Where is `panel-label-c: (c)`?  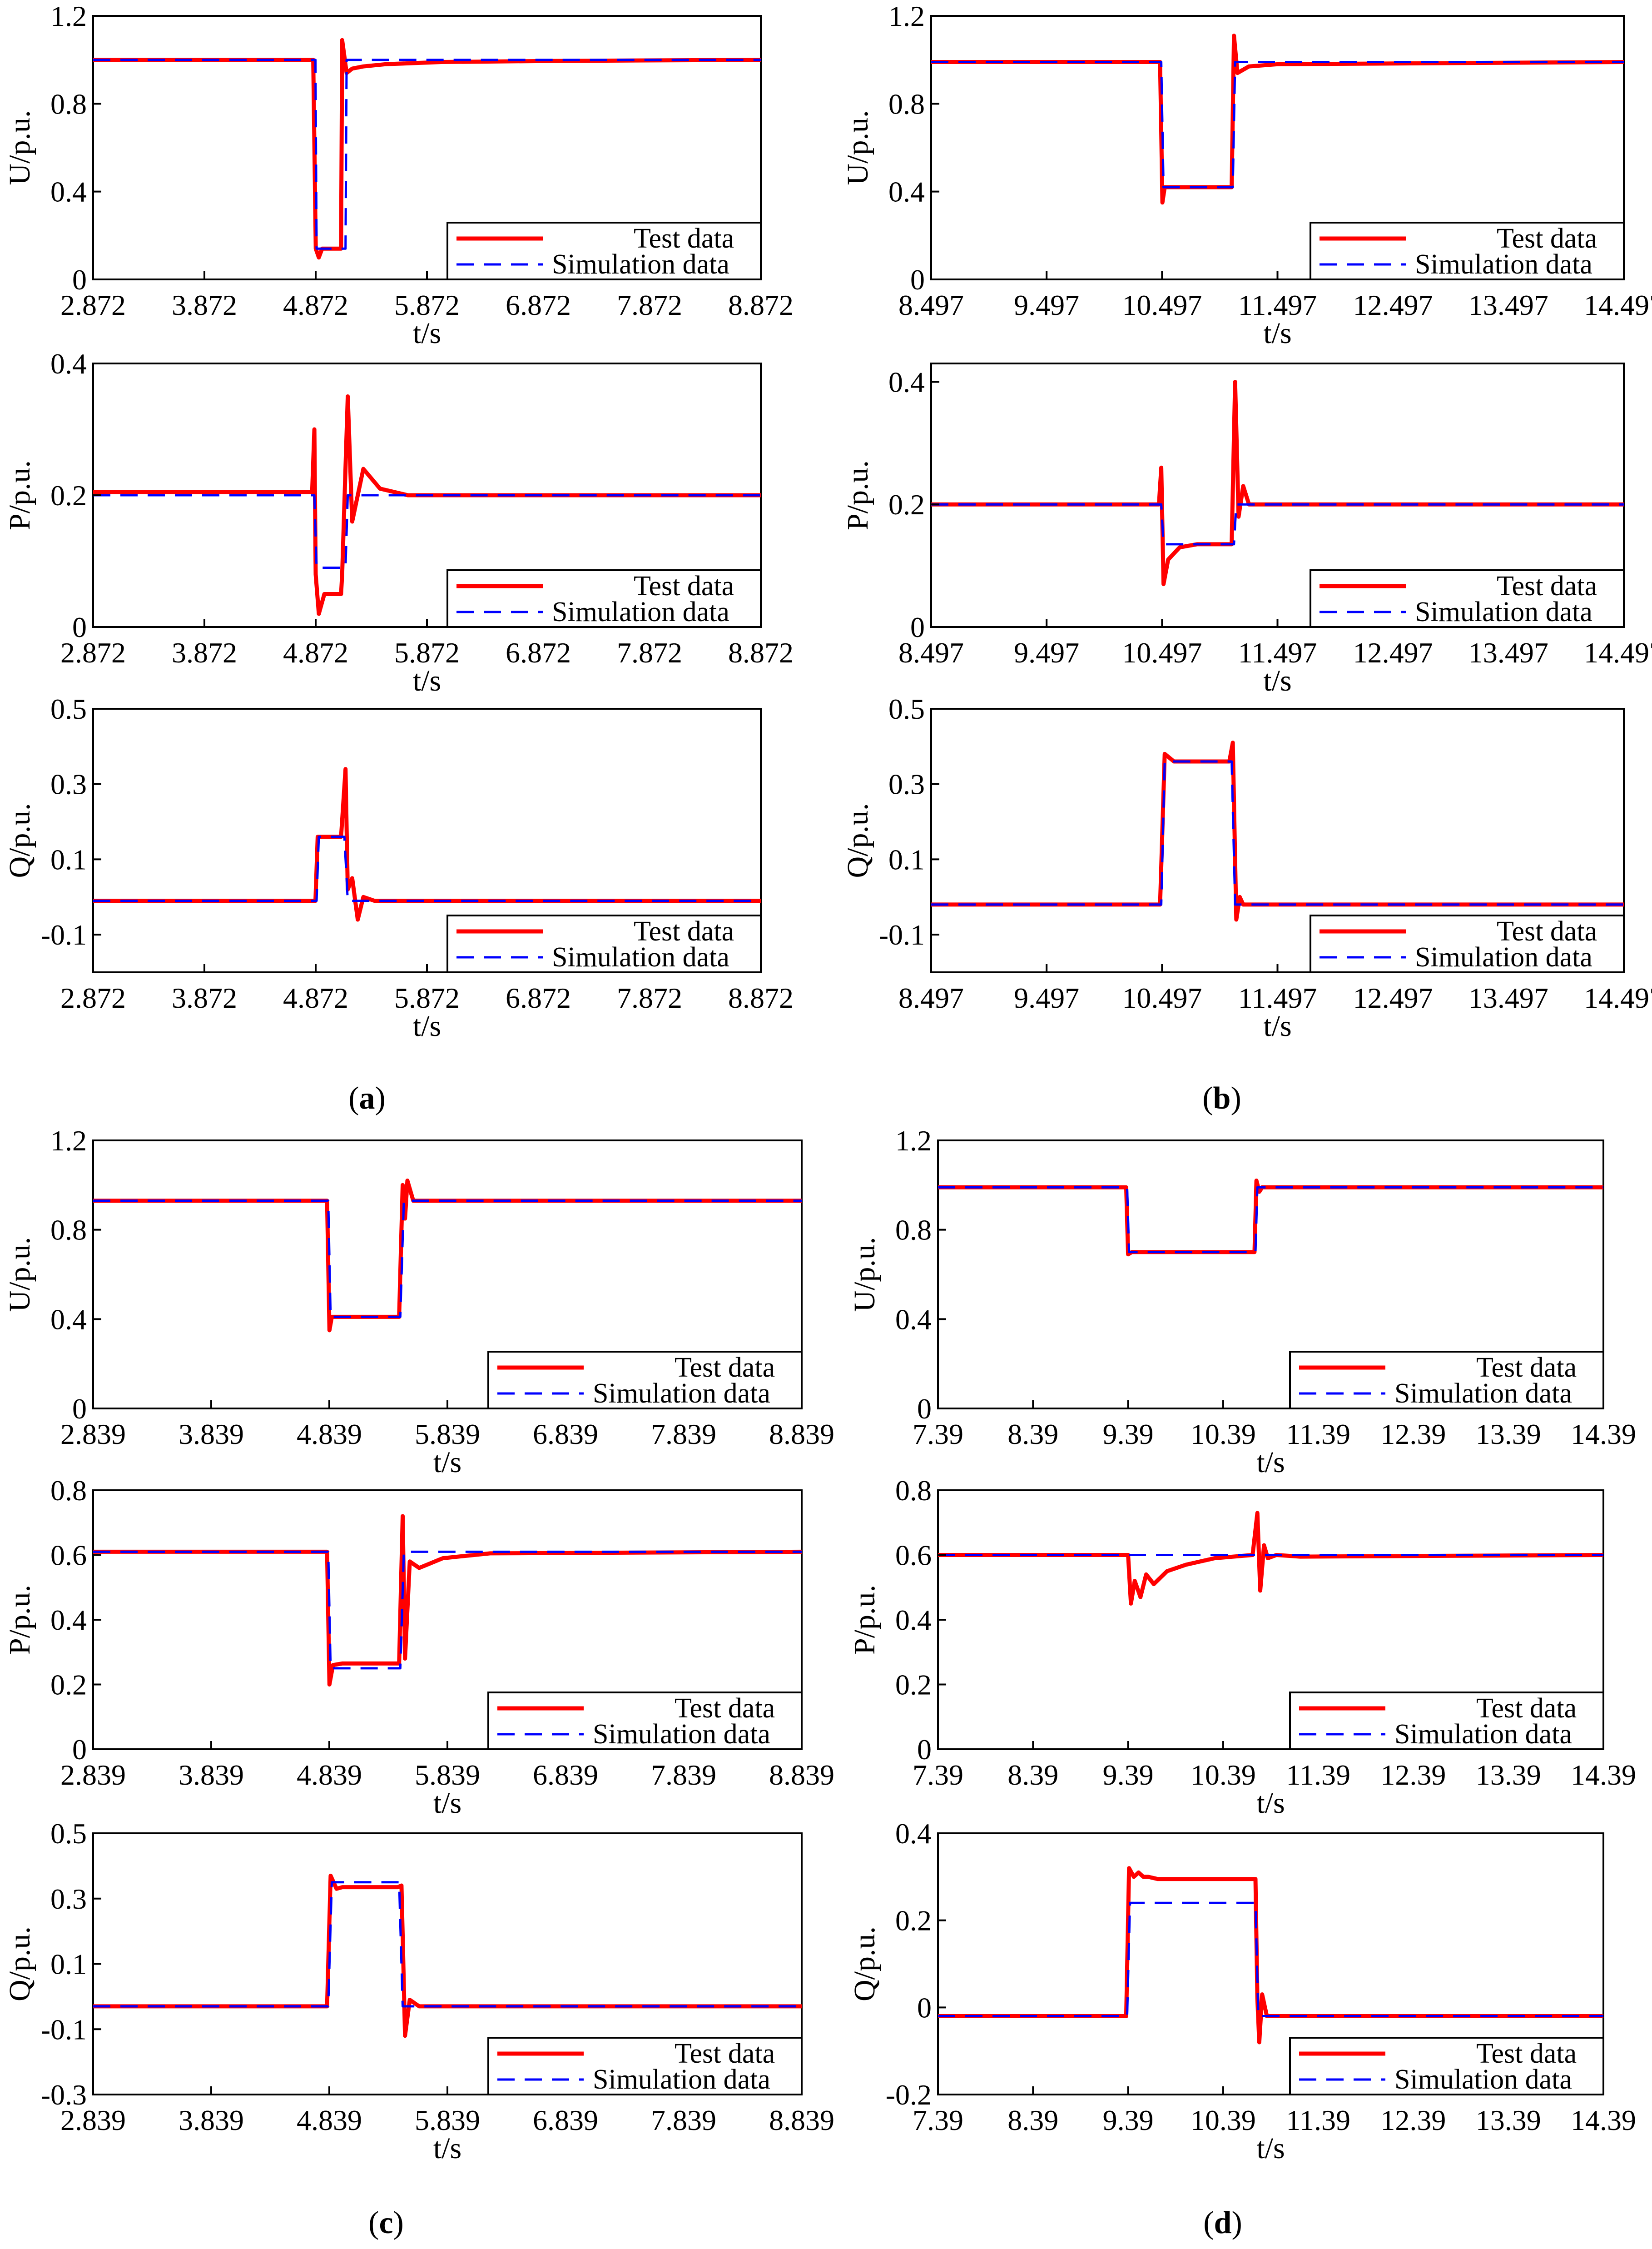
panel-label-c: (c) is located at coordinates (386, 2222).